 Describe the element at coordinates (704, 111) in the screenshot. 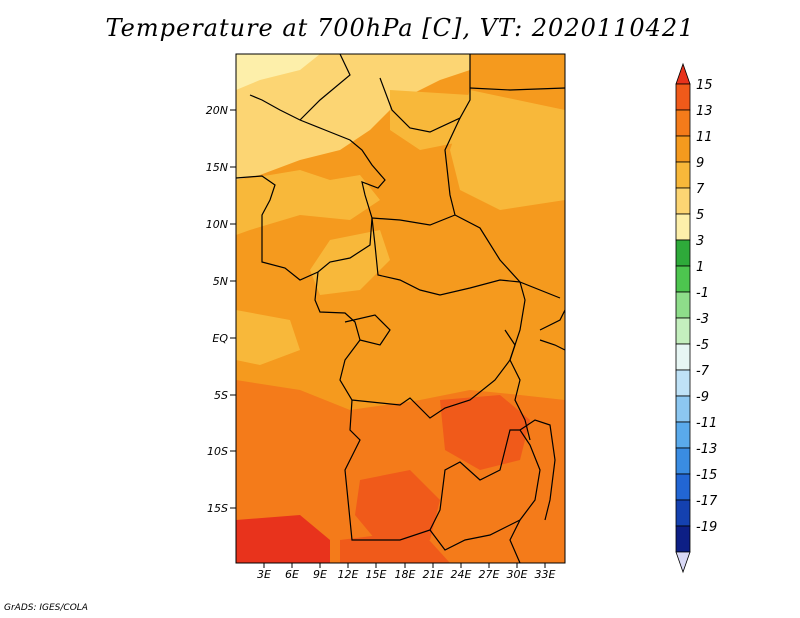

I see `colorbar-label: 13` at that location.